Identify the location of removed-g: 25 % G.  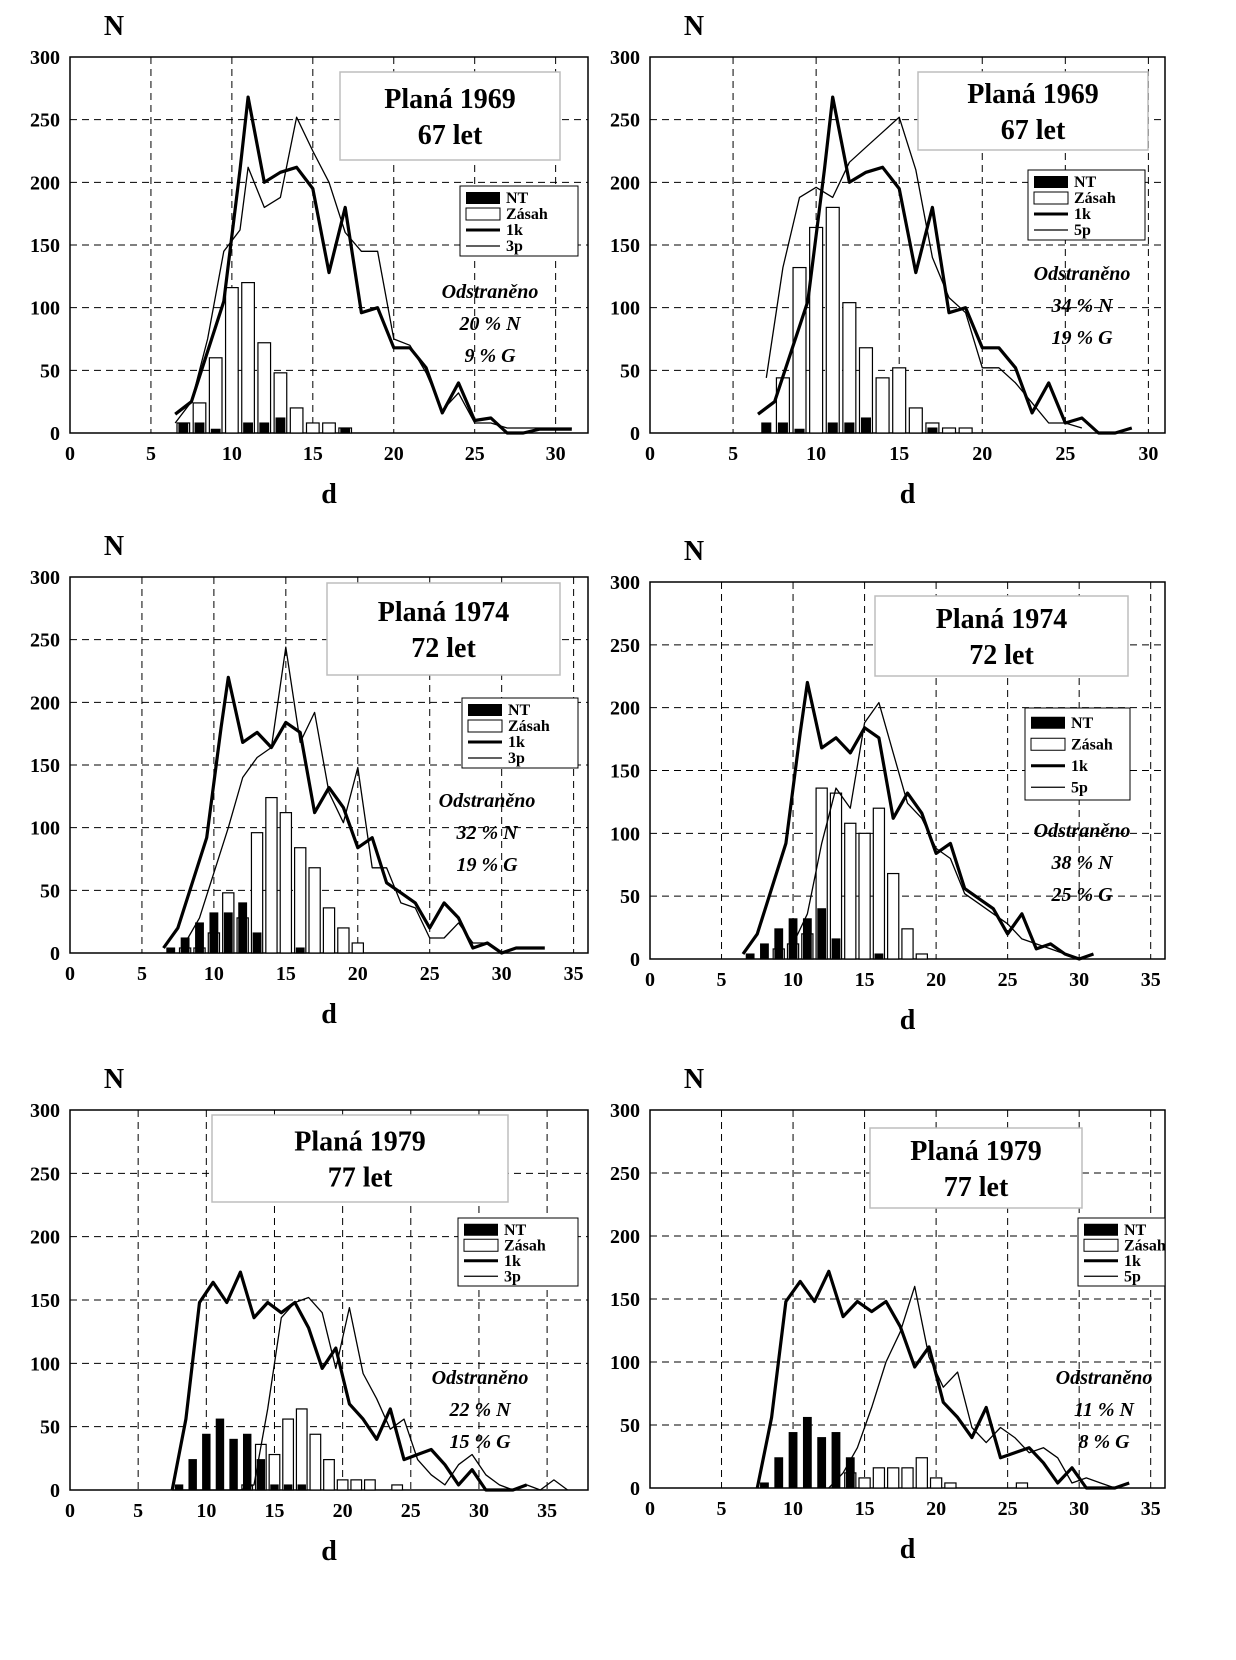
(1081, 895).